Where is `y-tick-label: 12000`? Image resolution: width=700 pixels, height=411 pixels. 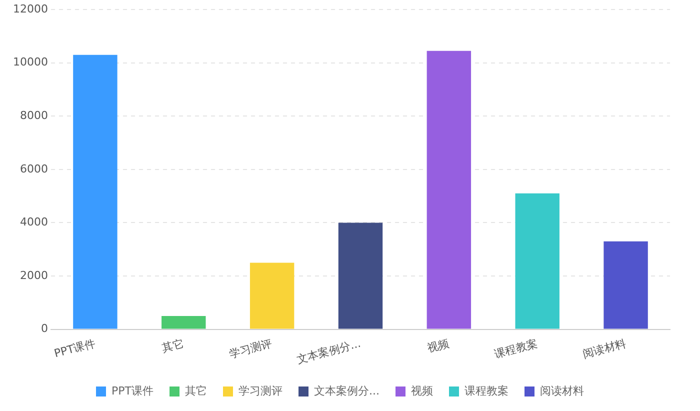
y-tick-label: 12000 is located at coordinates (30, 9).